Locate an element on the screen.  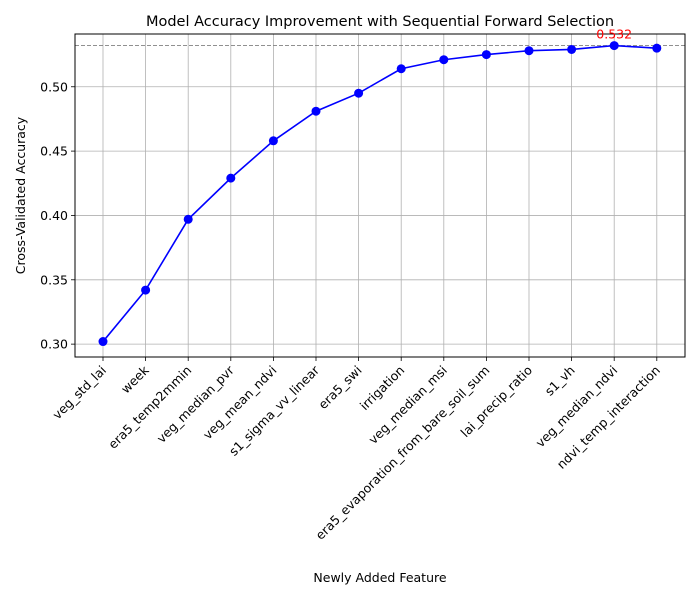
y-tick-label: 0.40 is located at coordinates (54, 215).